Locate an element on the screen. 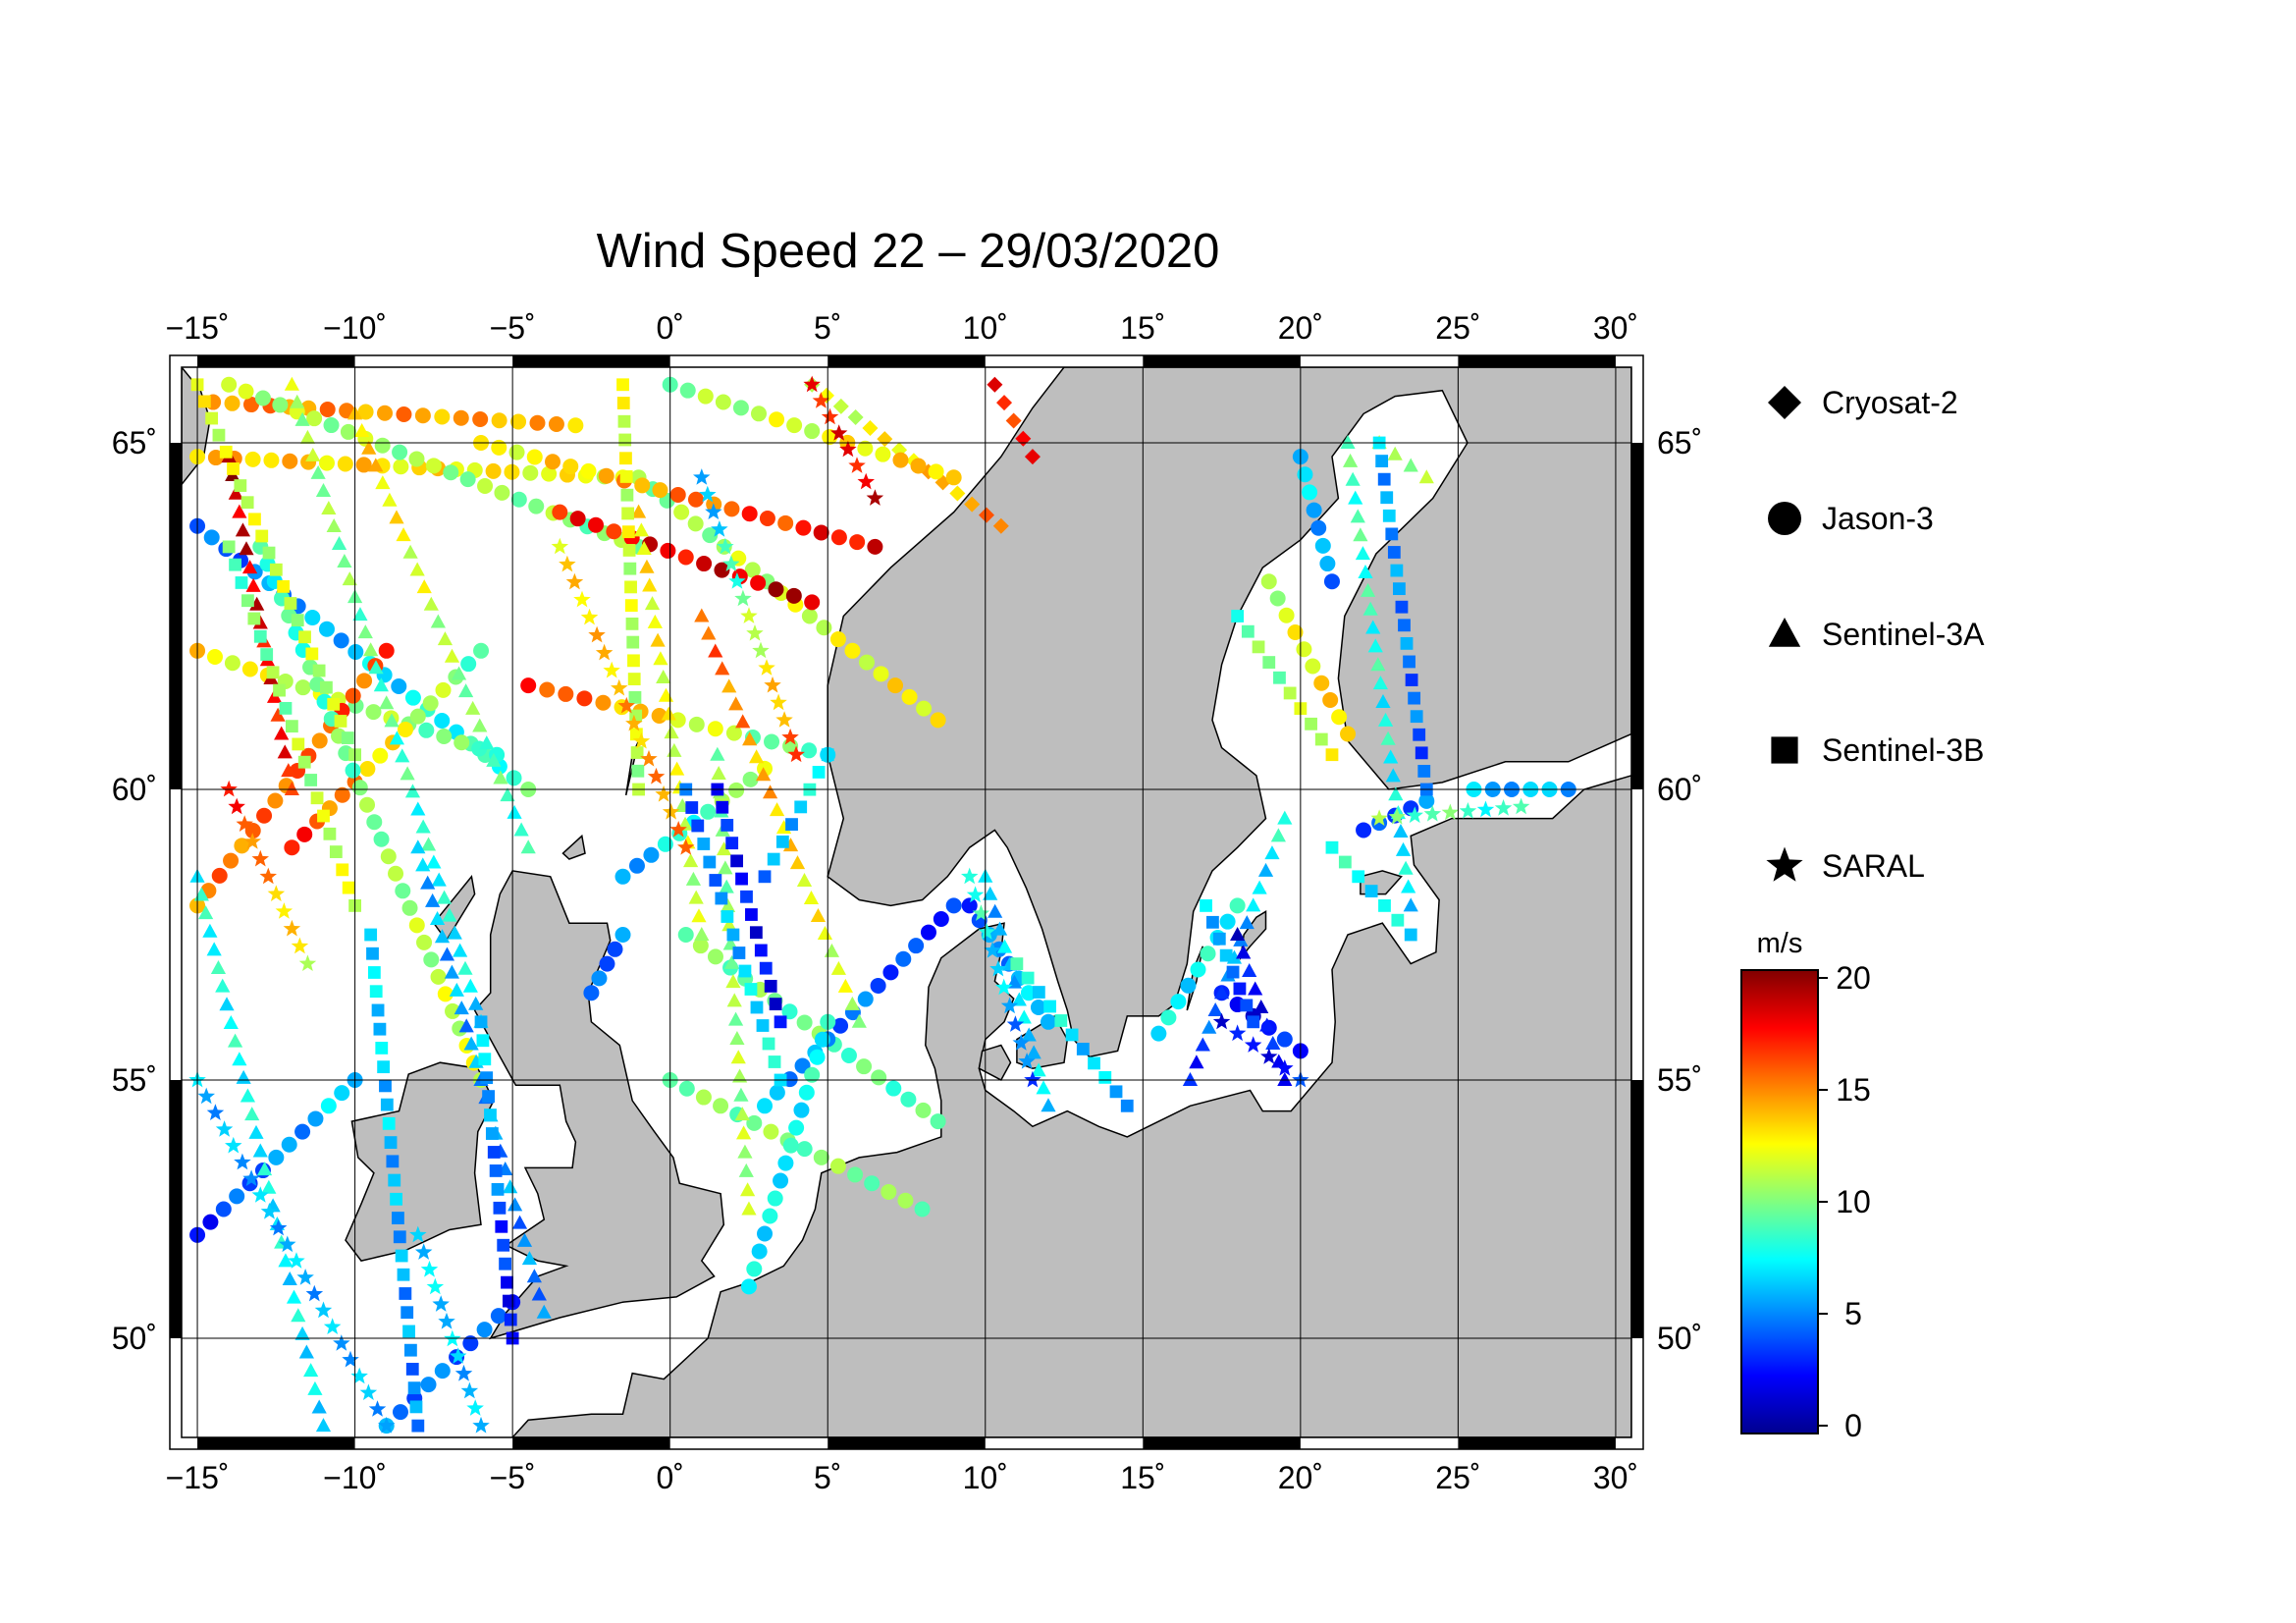  frame-bar-left is located at coordinates (176, 616).